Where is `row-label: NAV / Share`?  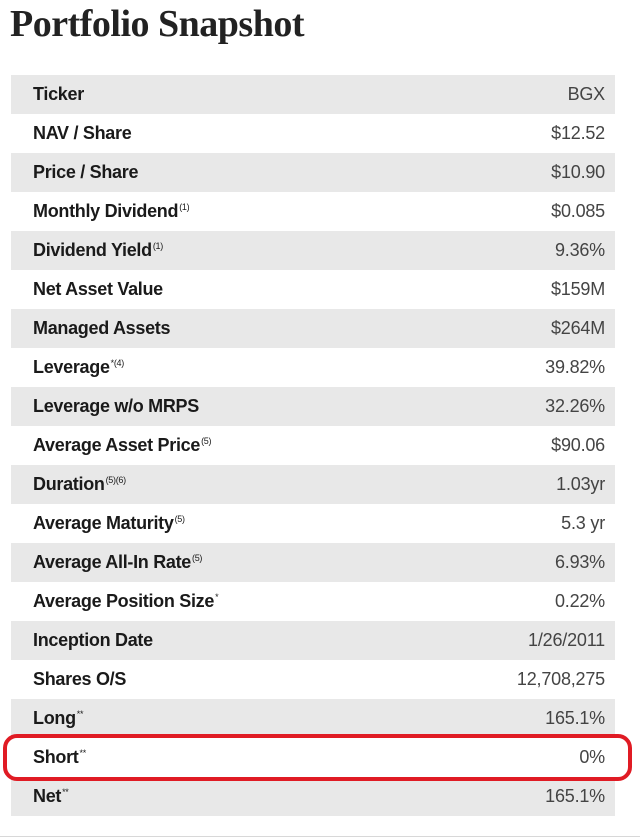 row-label: NAV / Share is located at coordinates (82, 133).